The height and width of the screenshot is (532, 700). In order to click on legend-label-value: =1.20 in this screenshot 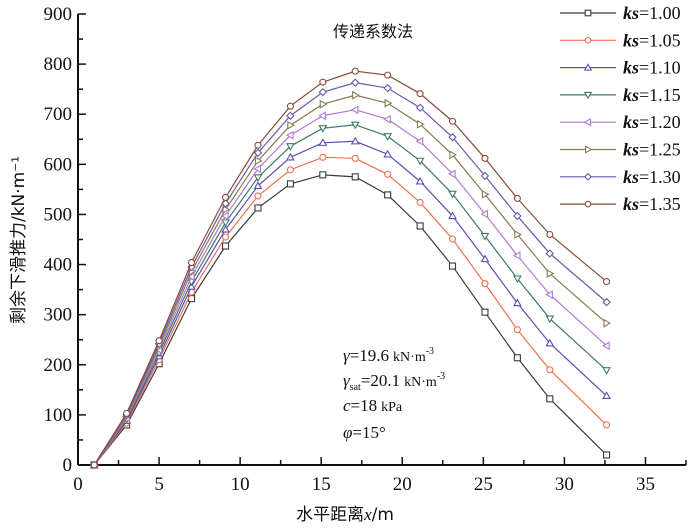, I will do `click(660, 122)`.